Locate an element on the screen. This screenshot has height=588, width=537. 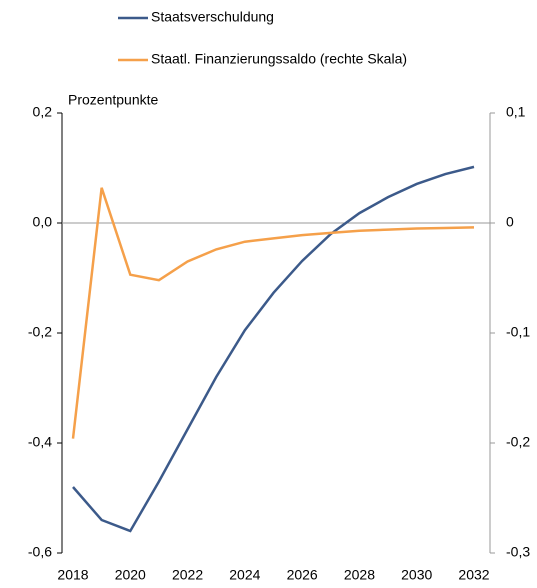
legend-label: Staatsverschuldung is located at coordinates (212, 17).